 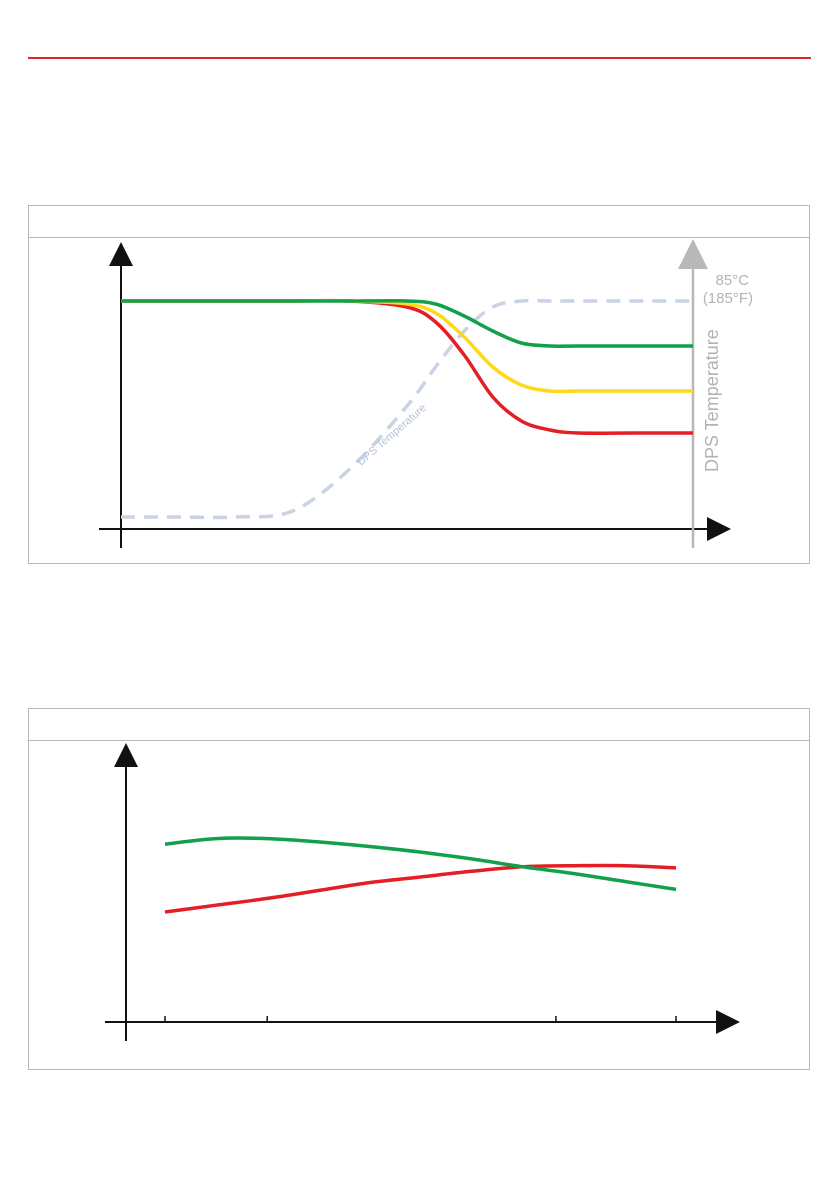 I want to click on chart-panel-1-header, so click(x=419, y=222).